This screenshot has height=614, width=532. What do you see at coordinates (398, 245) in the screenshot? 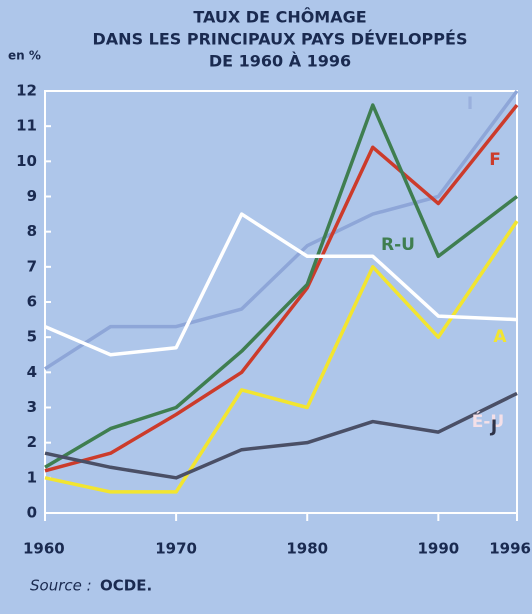
I see `series-label: R-U` at bounding box center [398, 245].